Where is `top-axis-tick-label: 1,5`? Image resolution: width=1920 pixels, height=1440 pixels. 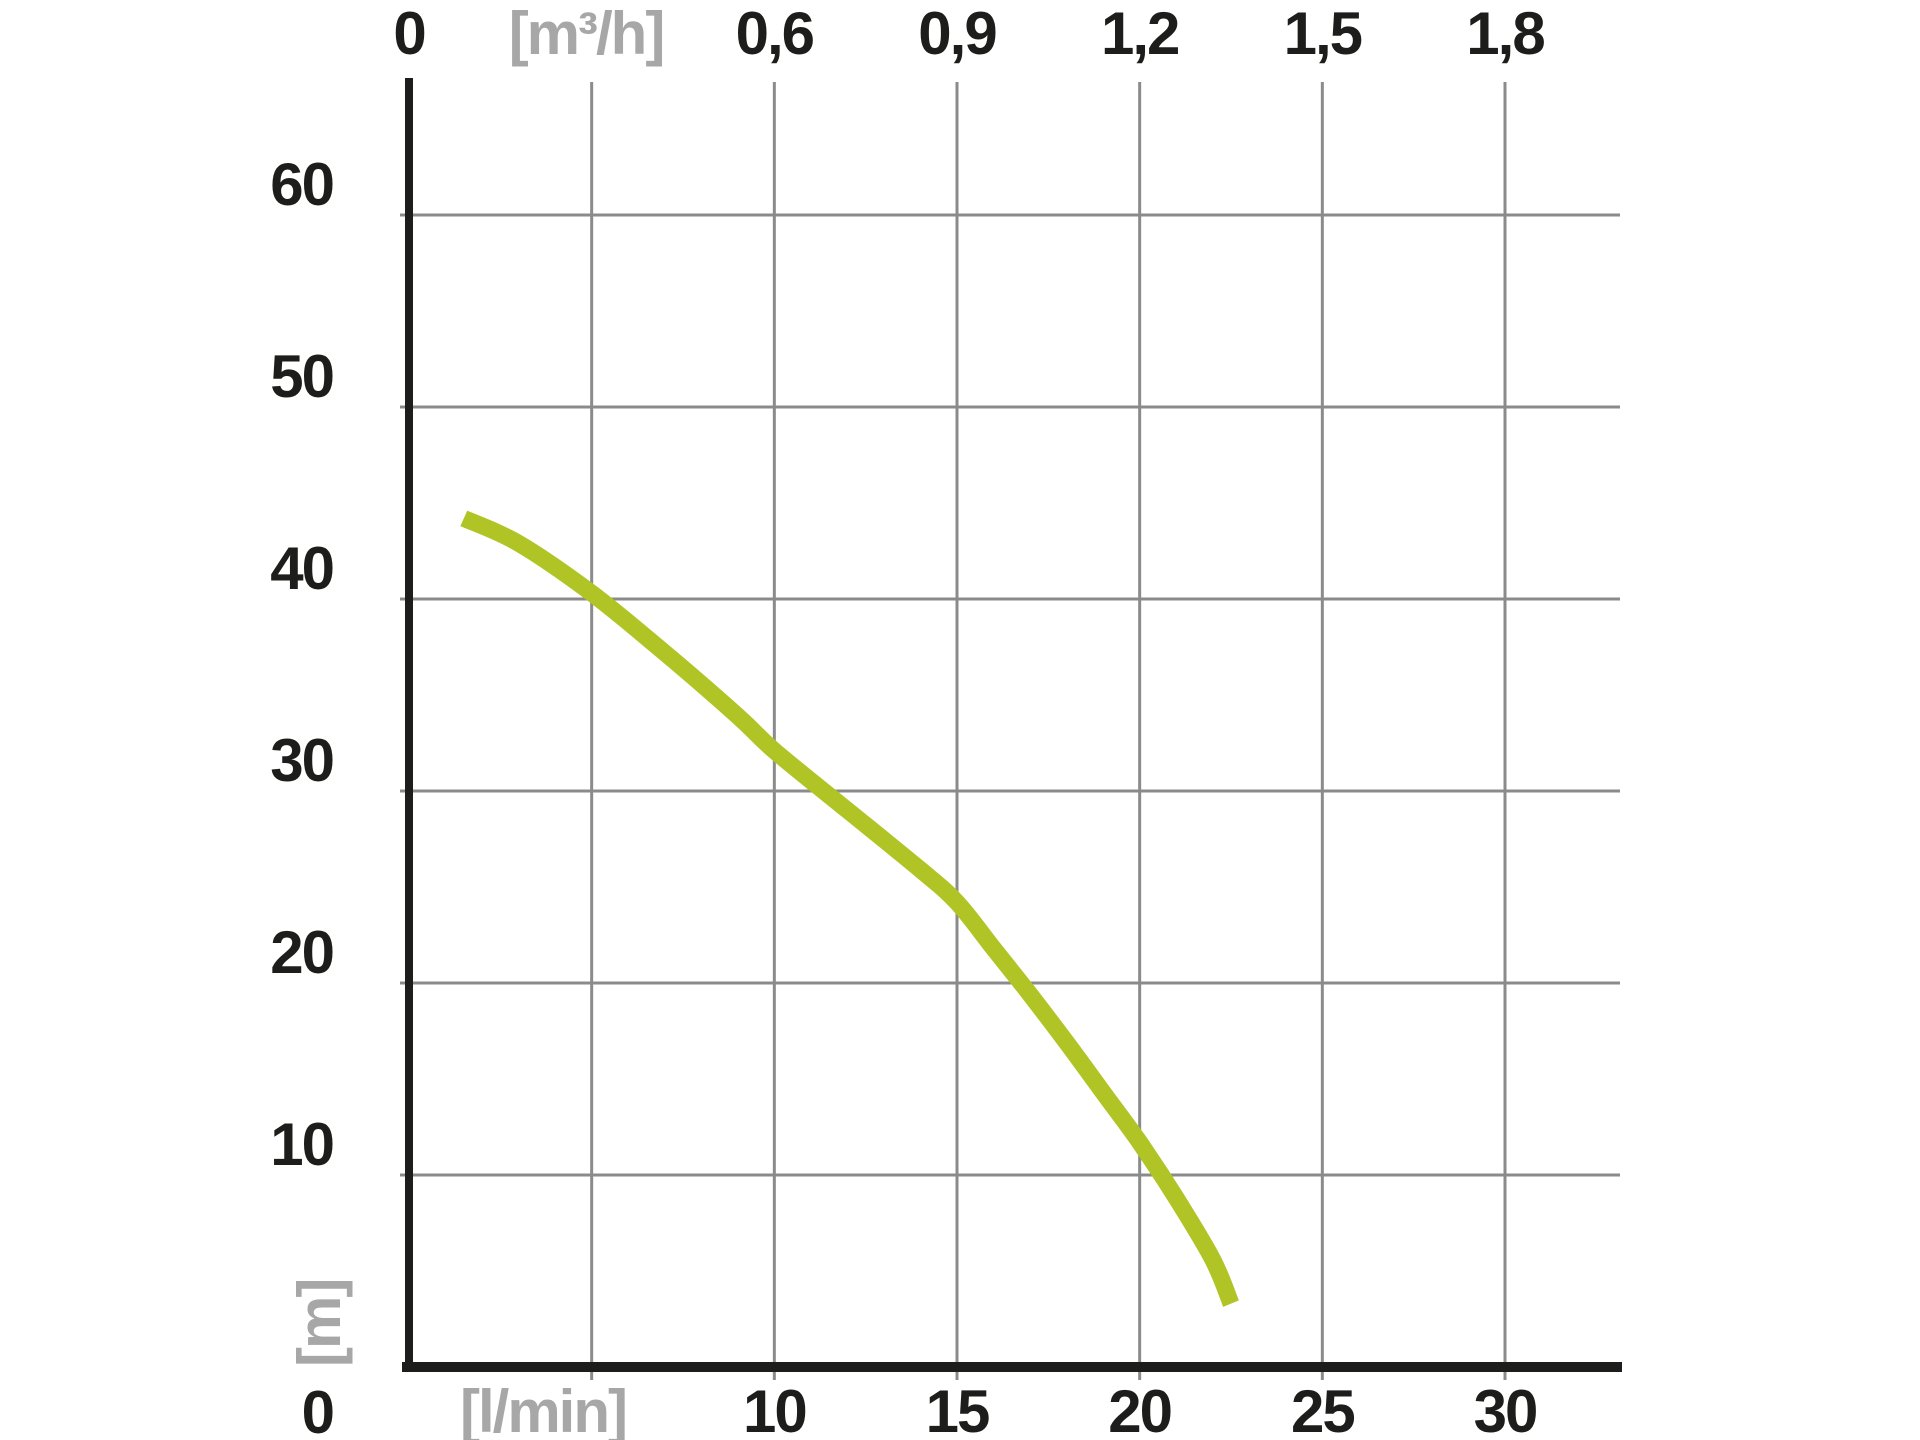 top-axis-tick-label: 1,5 is located at coordinates (1323, 33).